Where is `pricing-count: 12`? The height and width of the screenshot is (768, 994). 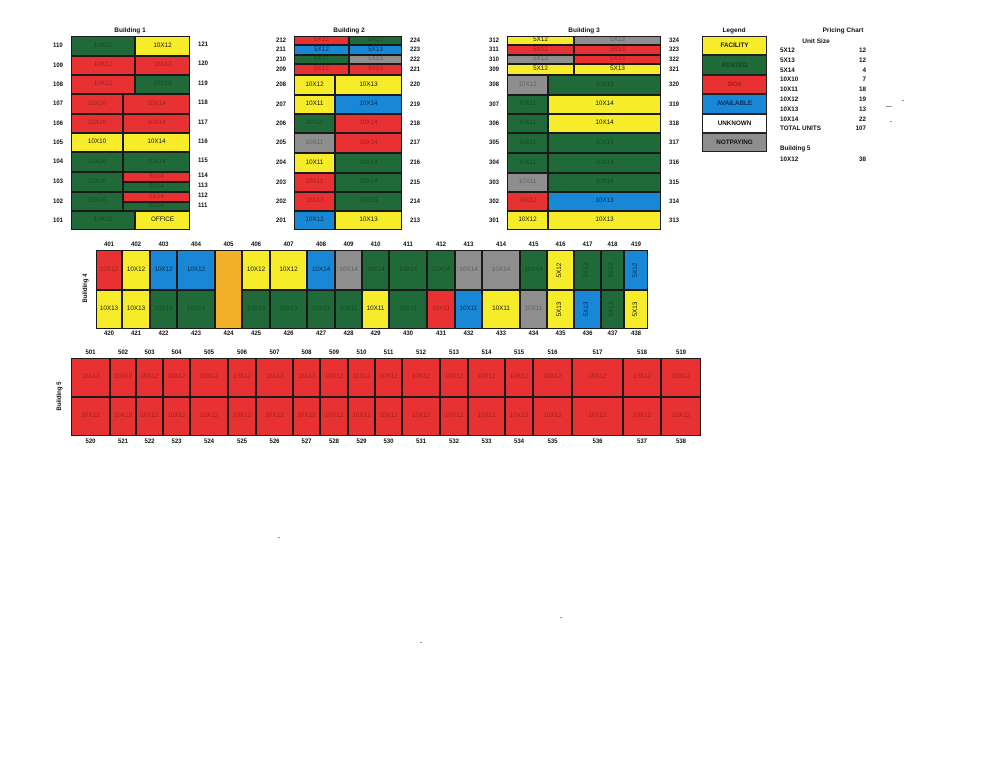 pricing-count: 12 is located at coordinates (862, 60).